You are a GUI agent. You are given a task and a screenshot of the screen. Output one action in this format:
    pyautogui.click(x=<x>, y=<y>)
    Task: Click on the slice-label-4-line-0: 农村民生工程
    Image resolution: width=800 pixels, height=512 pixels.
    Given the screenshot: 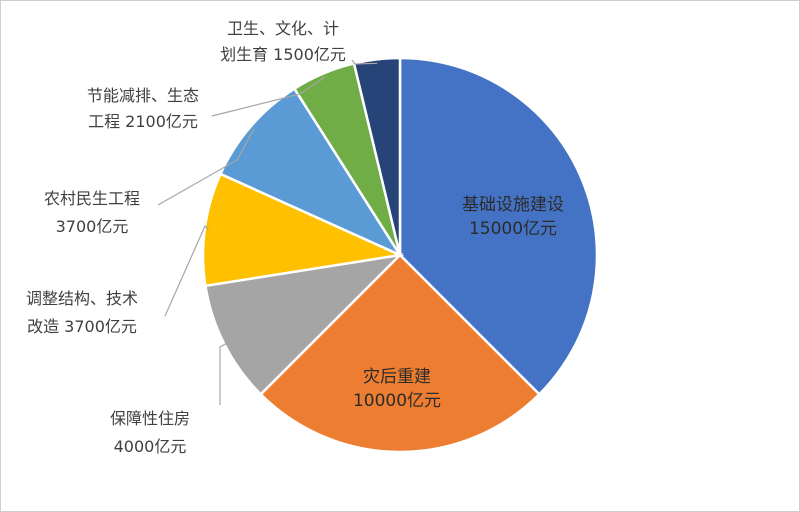 What is the action you would take?
    pyautogui.click(x=92, y=198)
    